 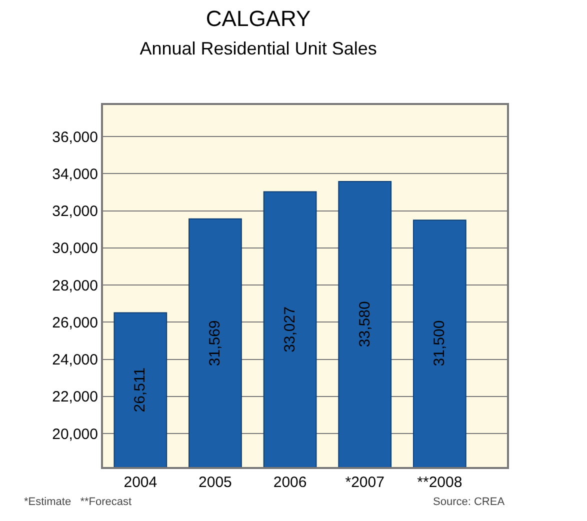 I want to click on x-tick-label: 2004, so click(x=141, y=482).